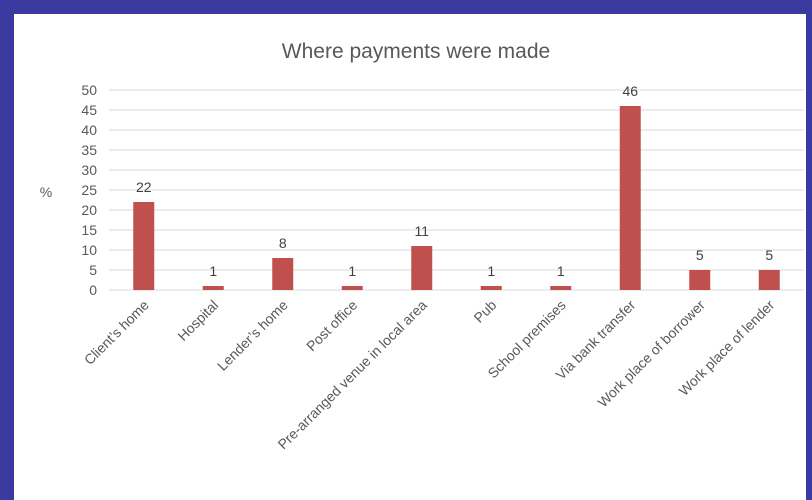 This screenshot has height=500, width=812. Describe the element at coordinates (197, 320) in the screenshot. I see `x-tick-label: Hospital` at that location.